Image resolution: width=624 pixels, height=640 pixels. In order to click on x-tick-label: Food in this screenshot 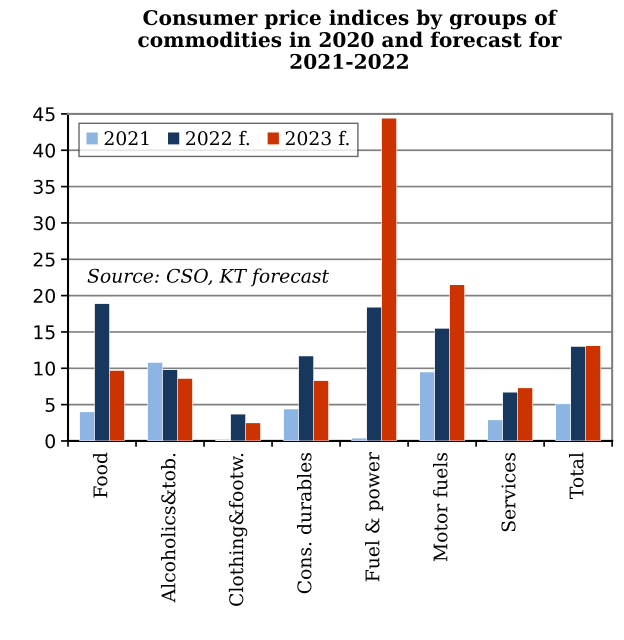, I will do `click(100, 475)`.